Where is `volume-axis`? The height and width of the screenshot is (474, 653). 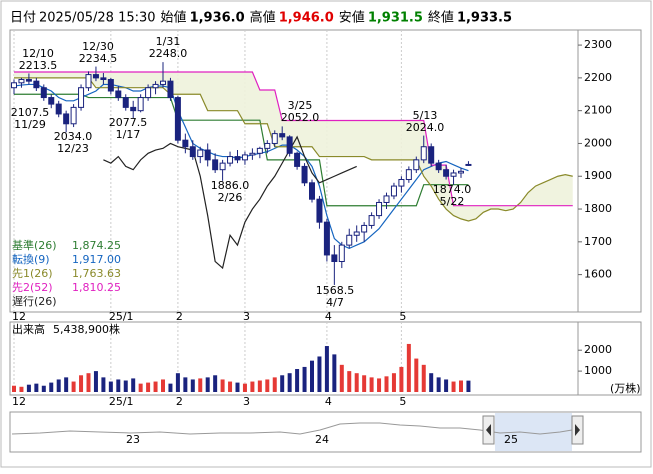 volume-axis is located at coordinates (609, 358).